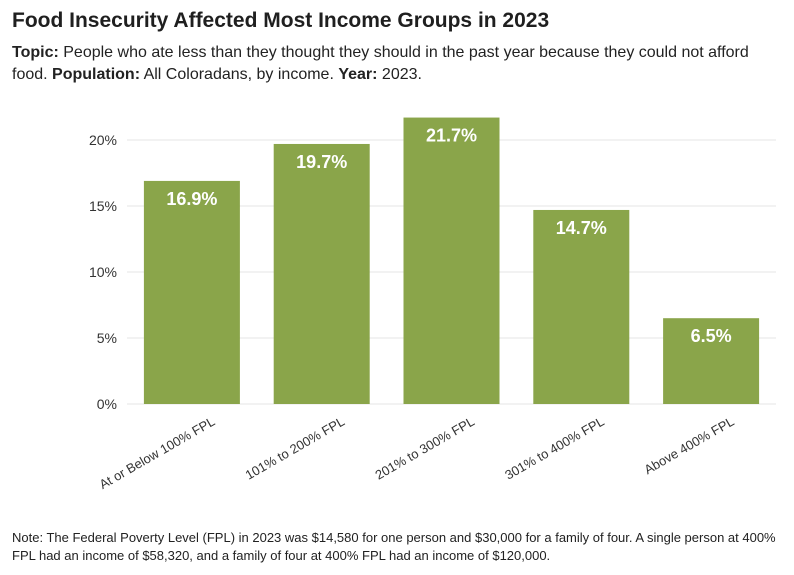 This screenshot has width=794, height=575. Describe the element at coordinates (554, 448) in the screenshot. I see `x-tick-label: 301% to 400% FPL` at that location.